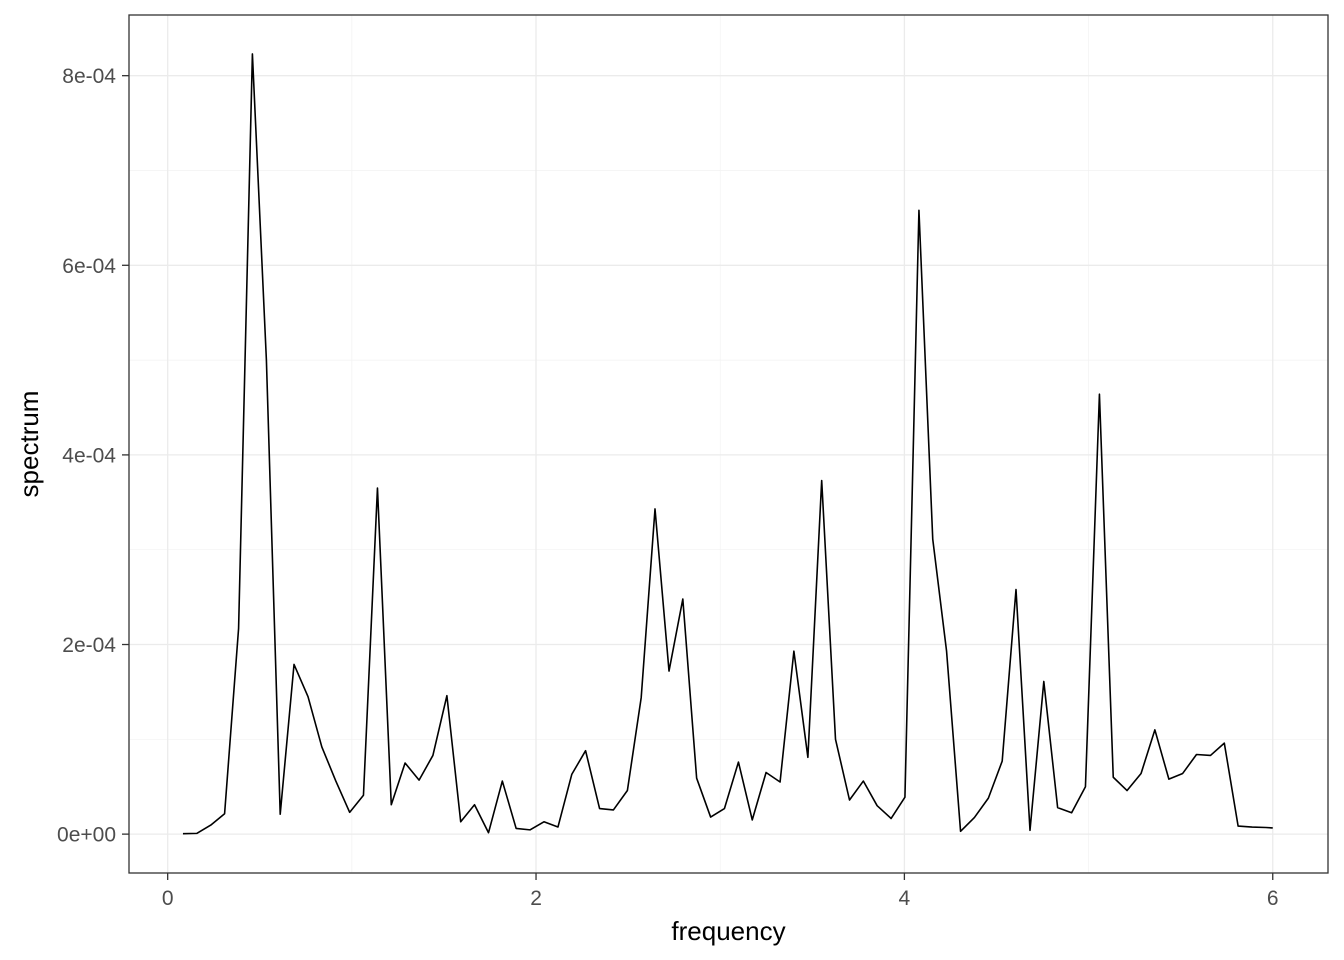 Image resolution: width=1344 pixels, height=960 pixels. What do you see at coordinates (89, 76) in the screenshot?
I see `y-tick-label: 8e-04` at bounding box center [89, 76].